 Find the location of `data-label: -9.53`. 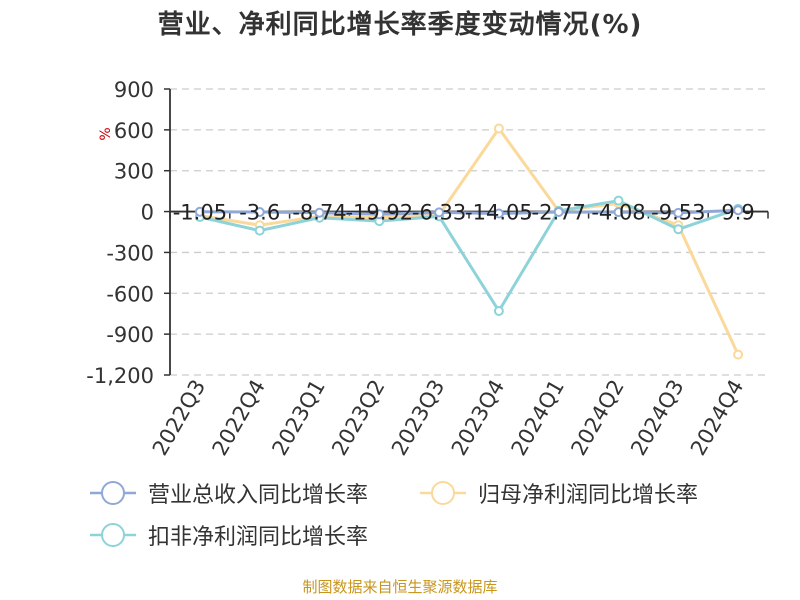

data-label: -9.53 is located at coordinates (678, 213).